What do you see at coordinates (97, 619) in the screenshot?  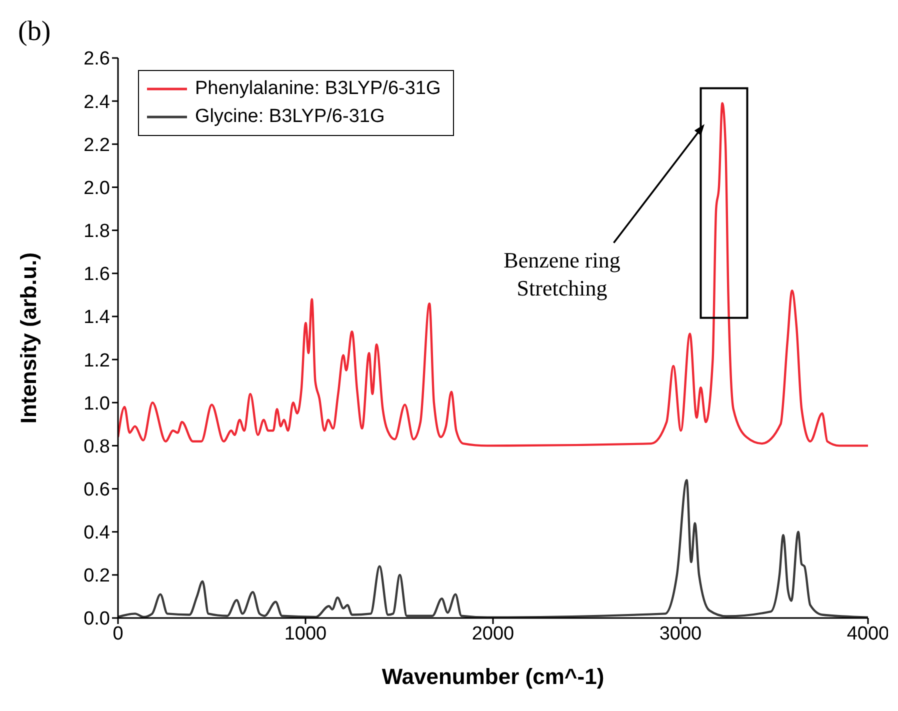 I see `y-tick-label: 0.0` at bounding box center [97, 619].